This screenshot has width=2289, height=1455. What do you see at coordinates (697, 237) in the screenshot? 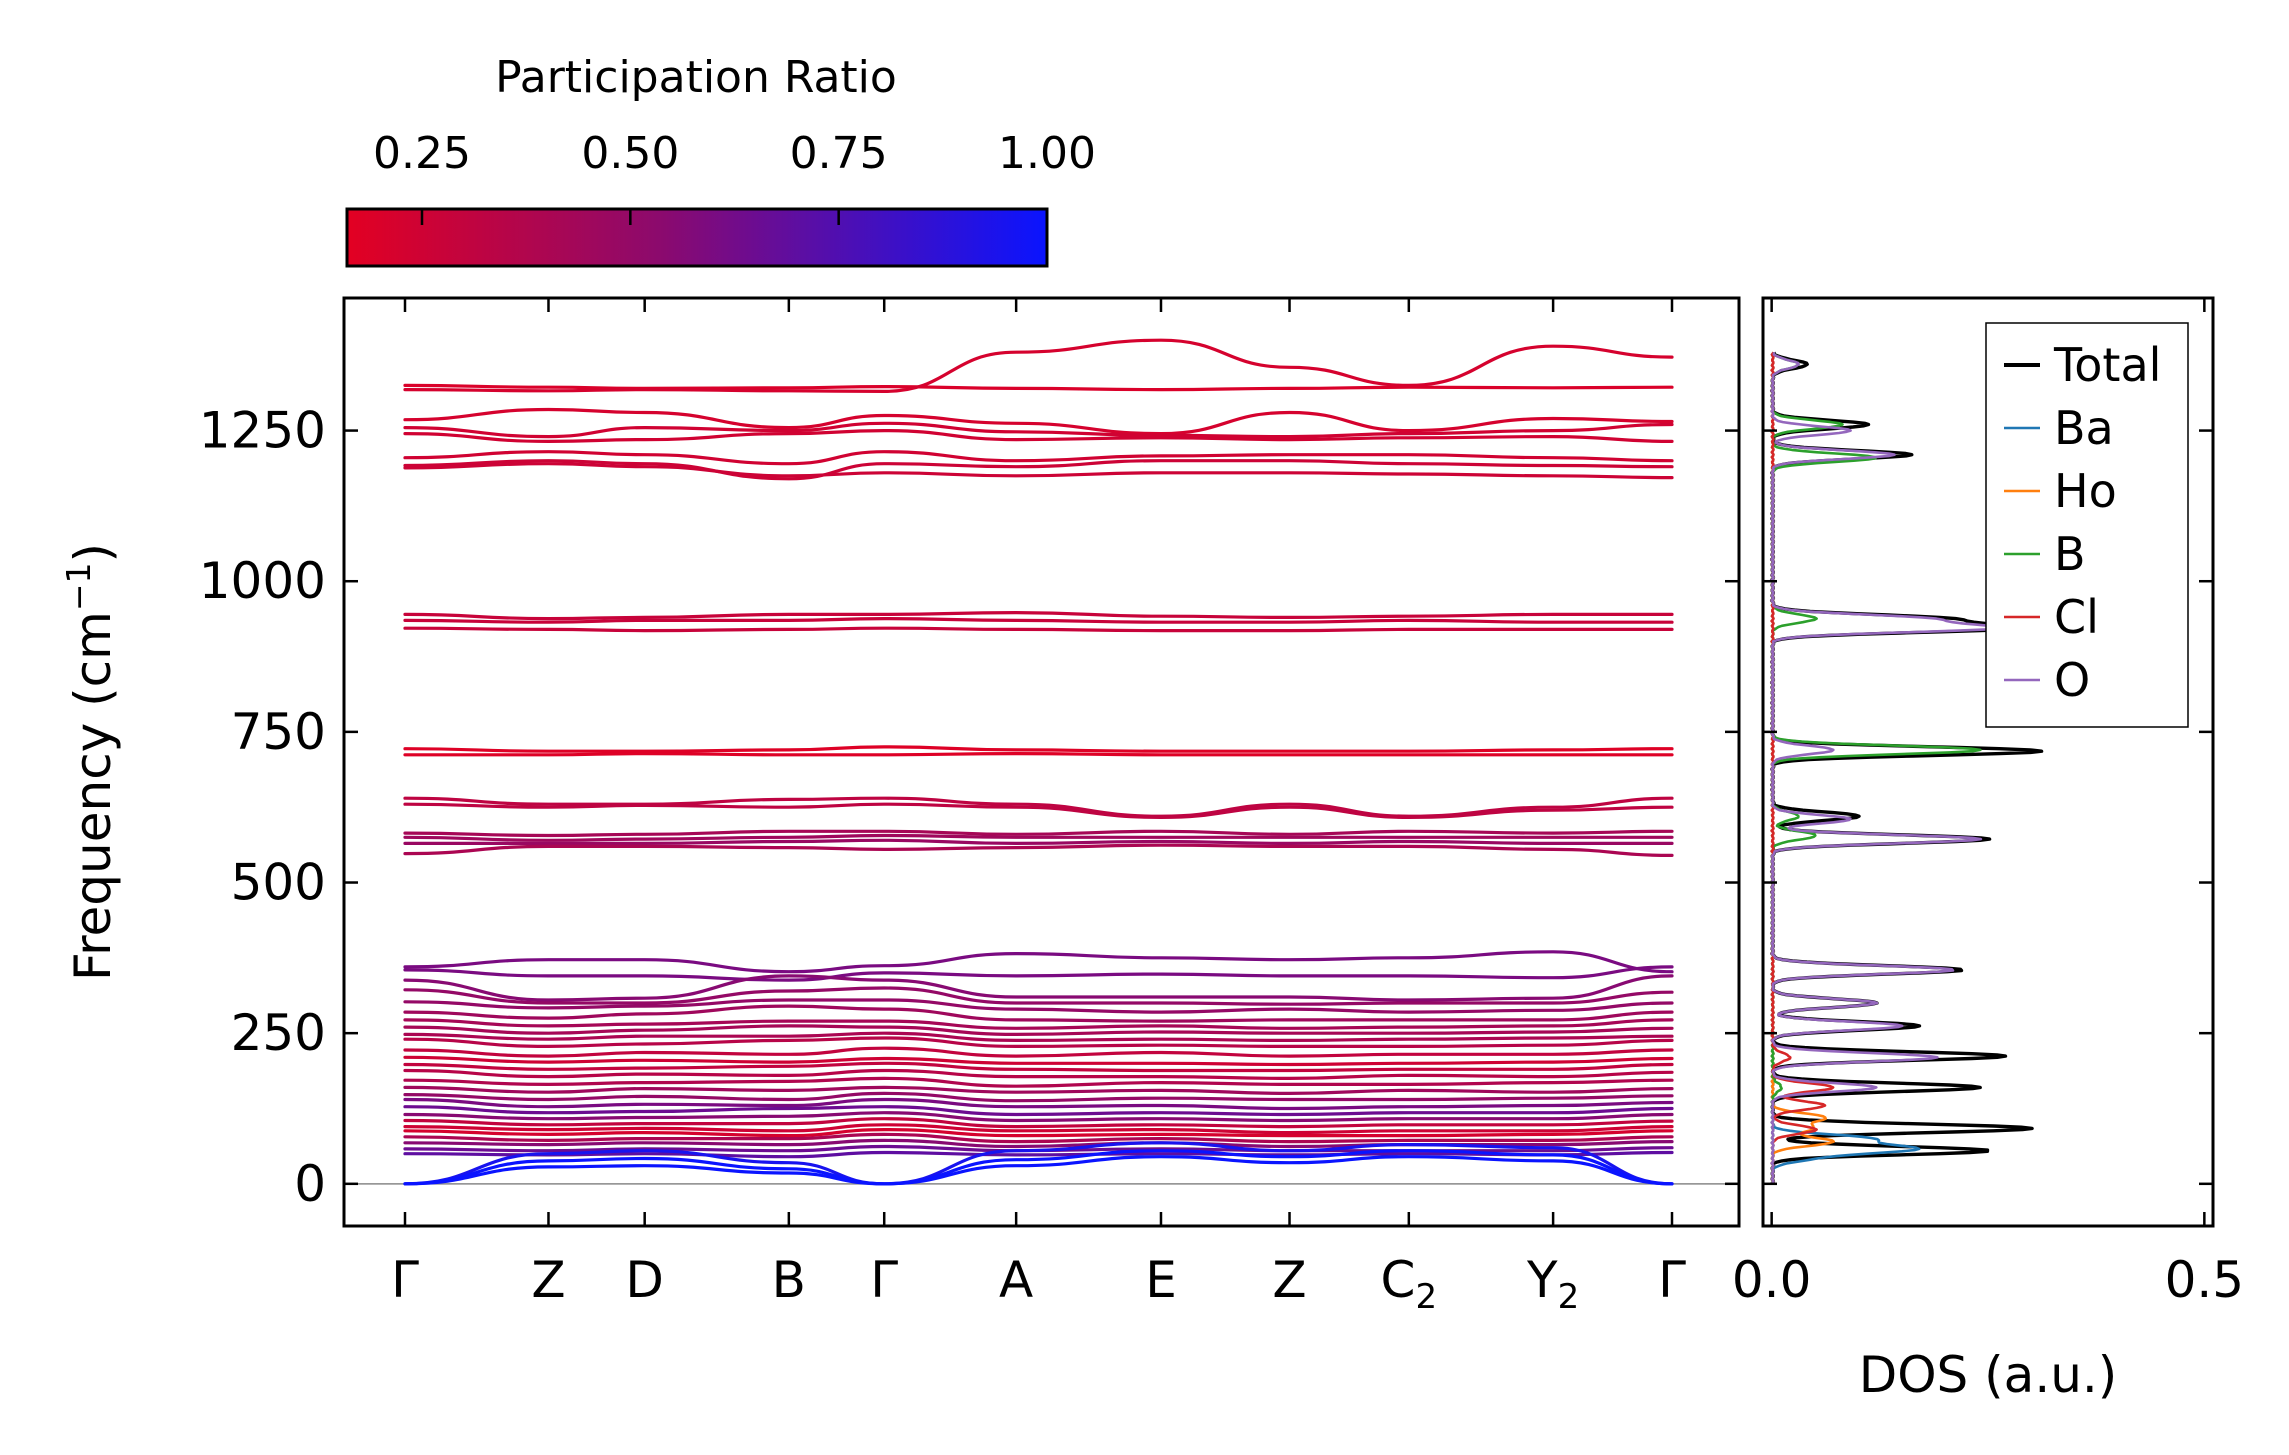
I see `colorbar-gradient` at bounding box center [697, 237].